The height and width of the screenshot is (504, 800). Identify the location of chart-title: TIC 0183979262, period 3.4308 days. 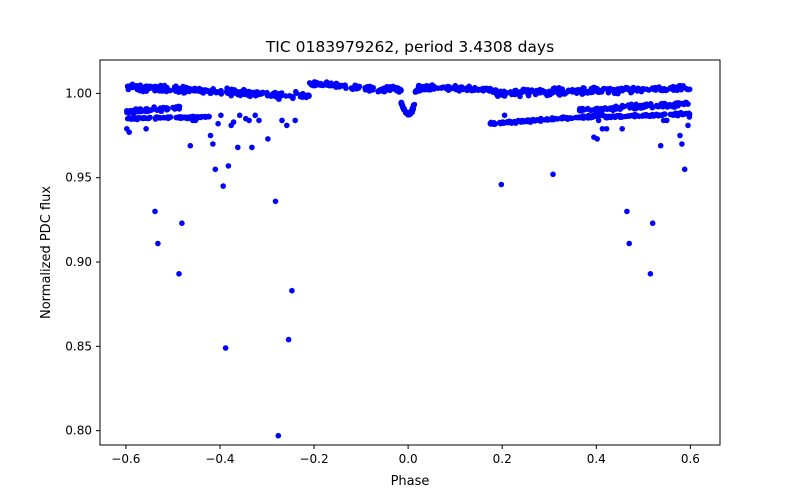
(409, 47).